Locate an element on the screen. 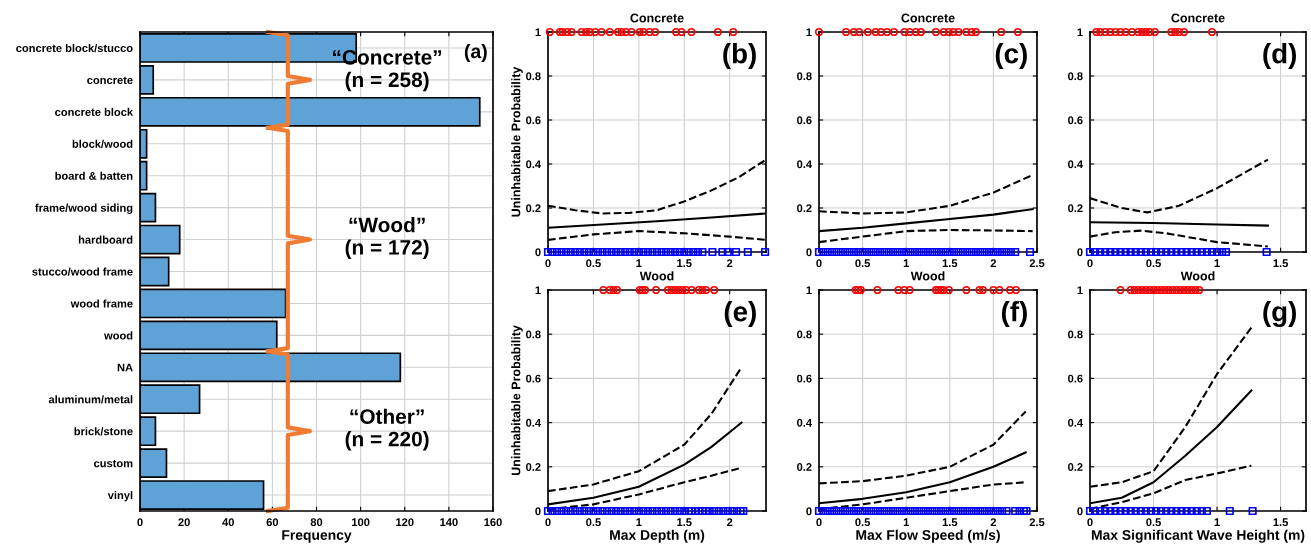 This screenshot has height=545, width=1311. y-tick-label: wood is located at coordinates (118, 335).